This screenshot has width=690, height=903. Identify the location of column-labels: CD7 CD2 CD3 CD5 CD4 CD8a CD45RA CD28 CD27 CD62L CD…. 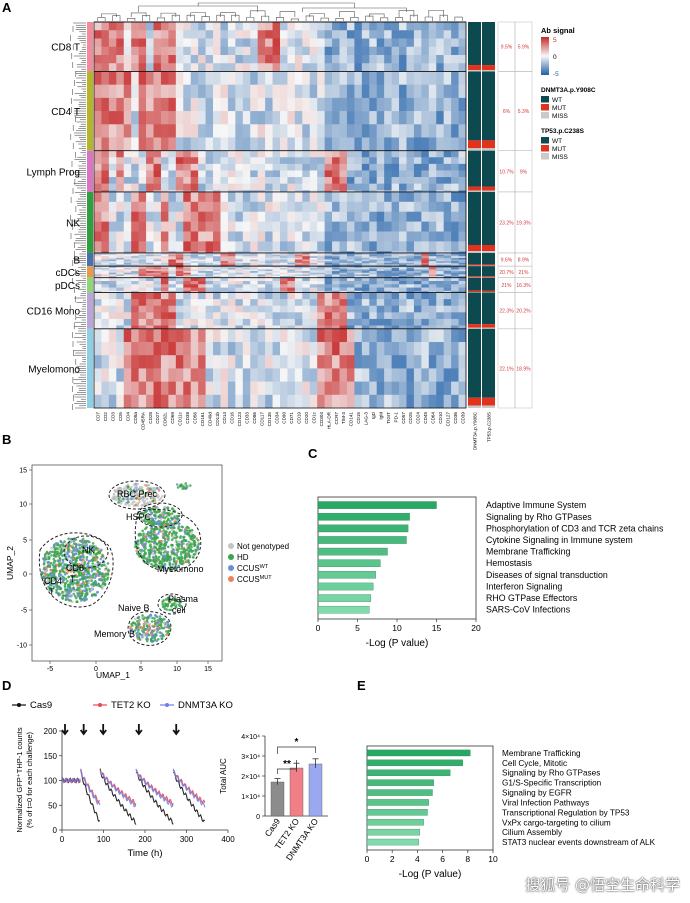
(294, 430).